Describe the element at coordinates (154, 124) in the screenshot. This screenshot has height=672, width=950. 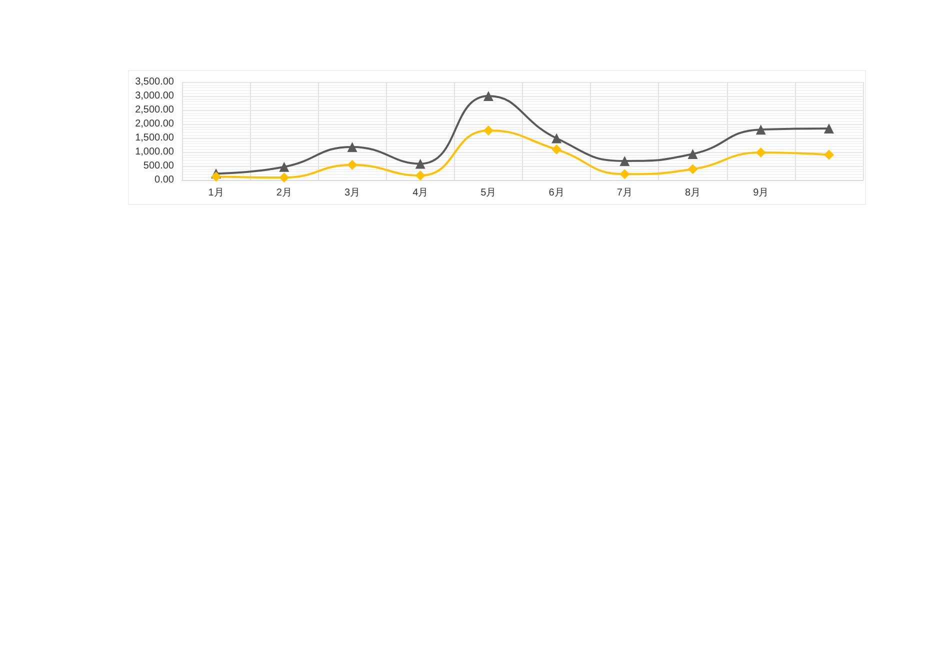
I see `y-tick-label: 2,000.00` at that location.